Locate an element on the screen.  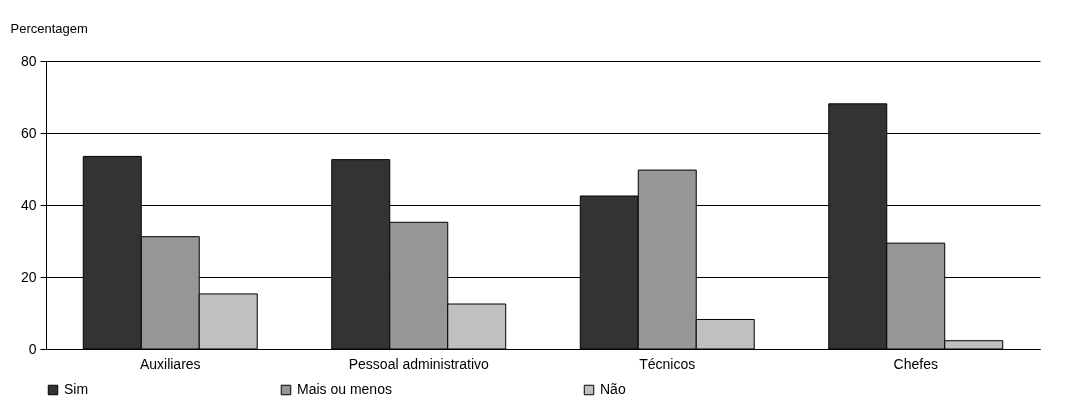
legend-label: Não is located at coordinates (613, 389).